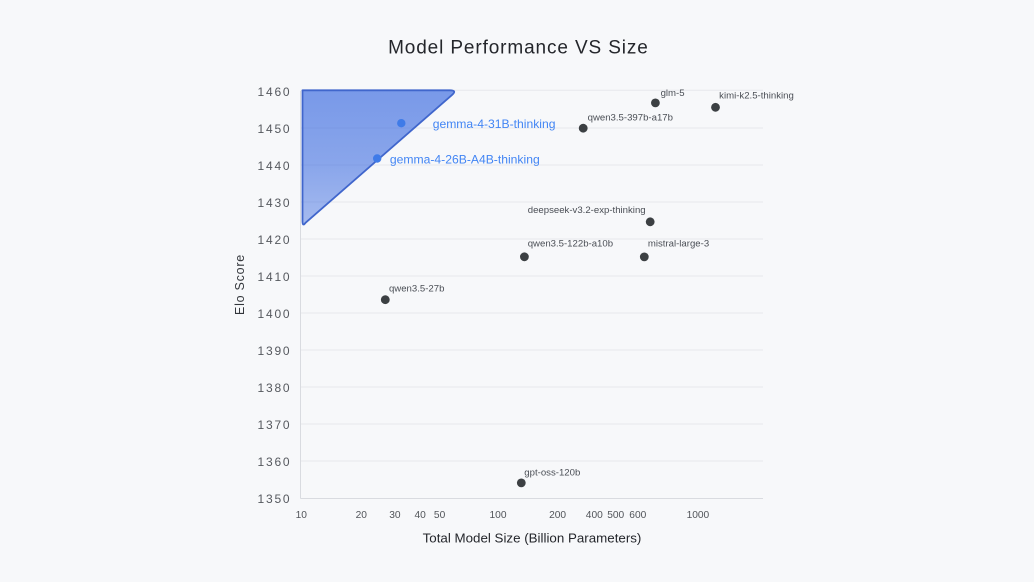 This screenshot has width=1034, height=582. Describe the element at coordinates (552, 472) in the screenshot. I see `svg-text: gpt-oss-120b` at that location.